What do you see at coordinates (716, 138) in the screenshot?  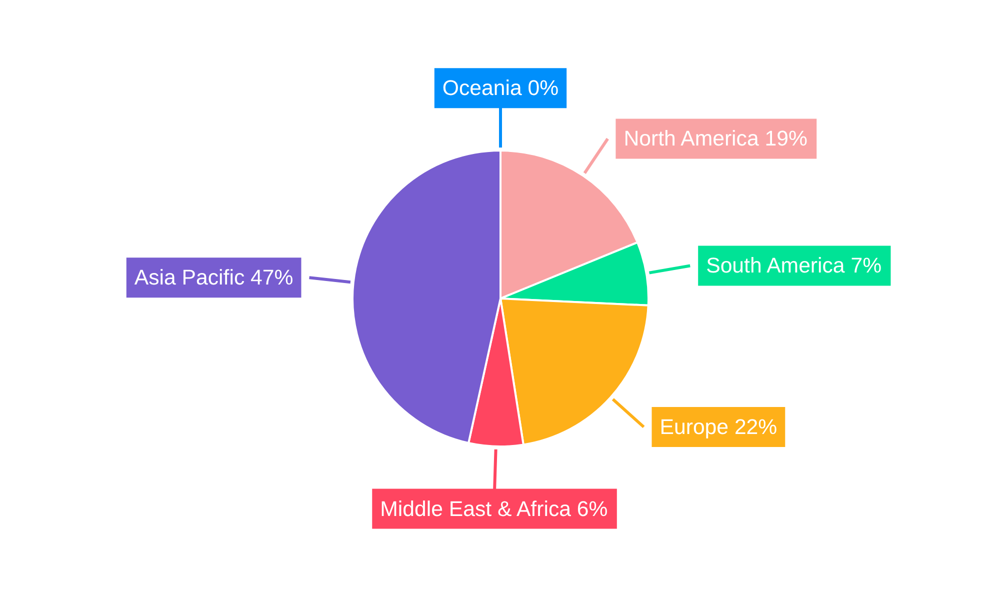 I see `slice-label: North America 19%` at bounding box center [716, 138].